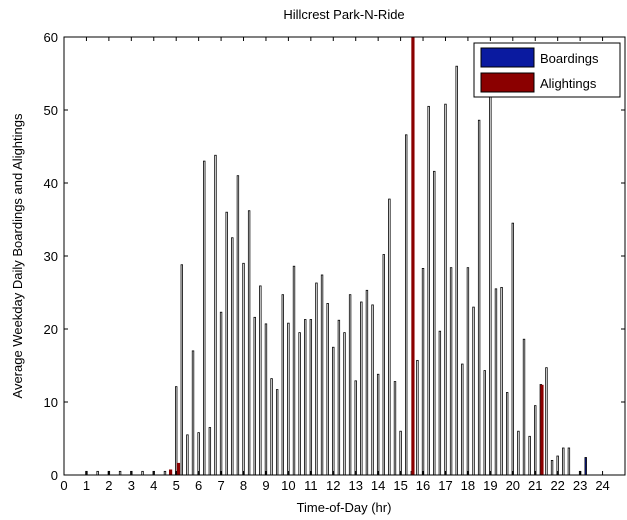 Image resolution: width=627 pixels, height=520 pixels. What do you see at coordinates (468, 485) in the screenshot?
I see `x-tick-label-18: 18` at bounding box center [468, 485].